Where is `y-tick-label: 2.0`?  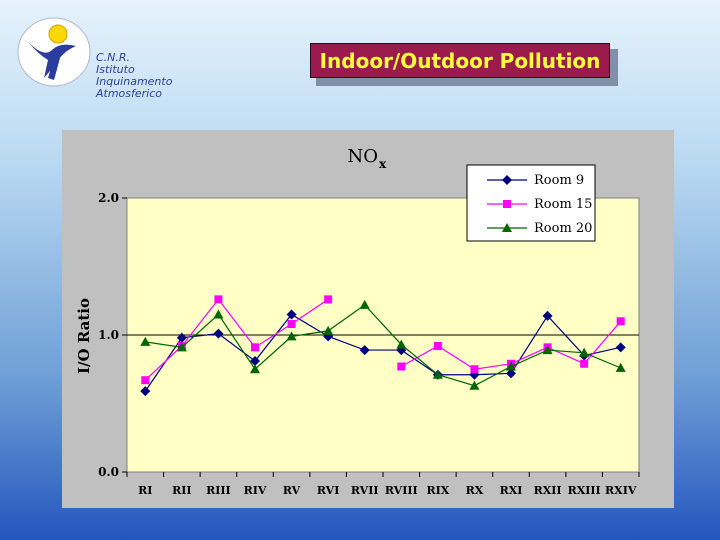
y-tick-label: 2.0 is located at coordinates (108, 198).